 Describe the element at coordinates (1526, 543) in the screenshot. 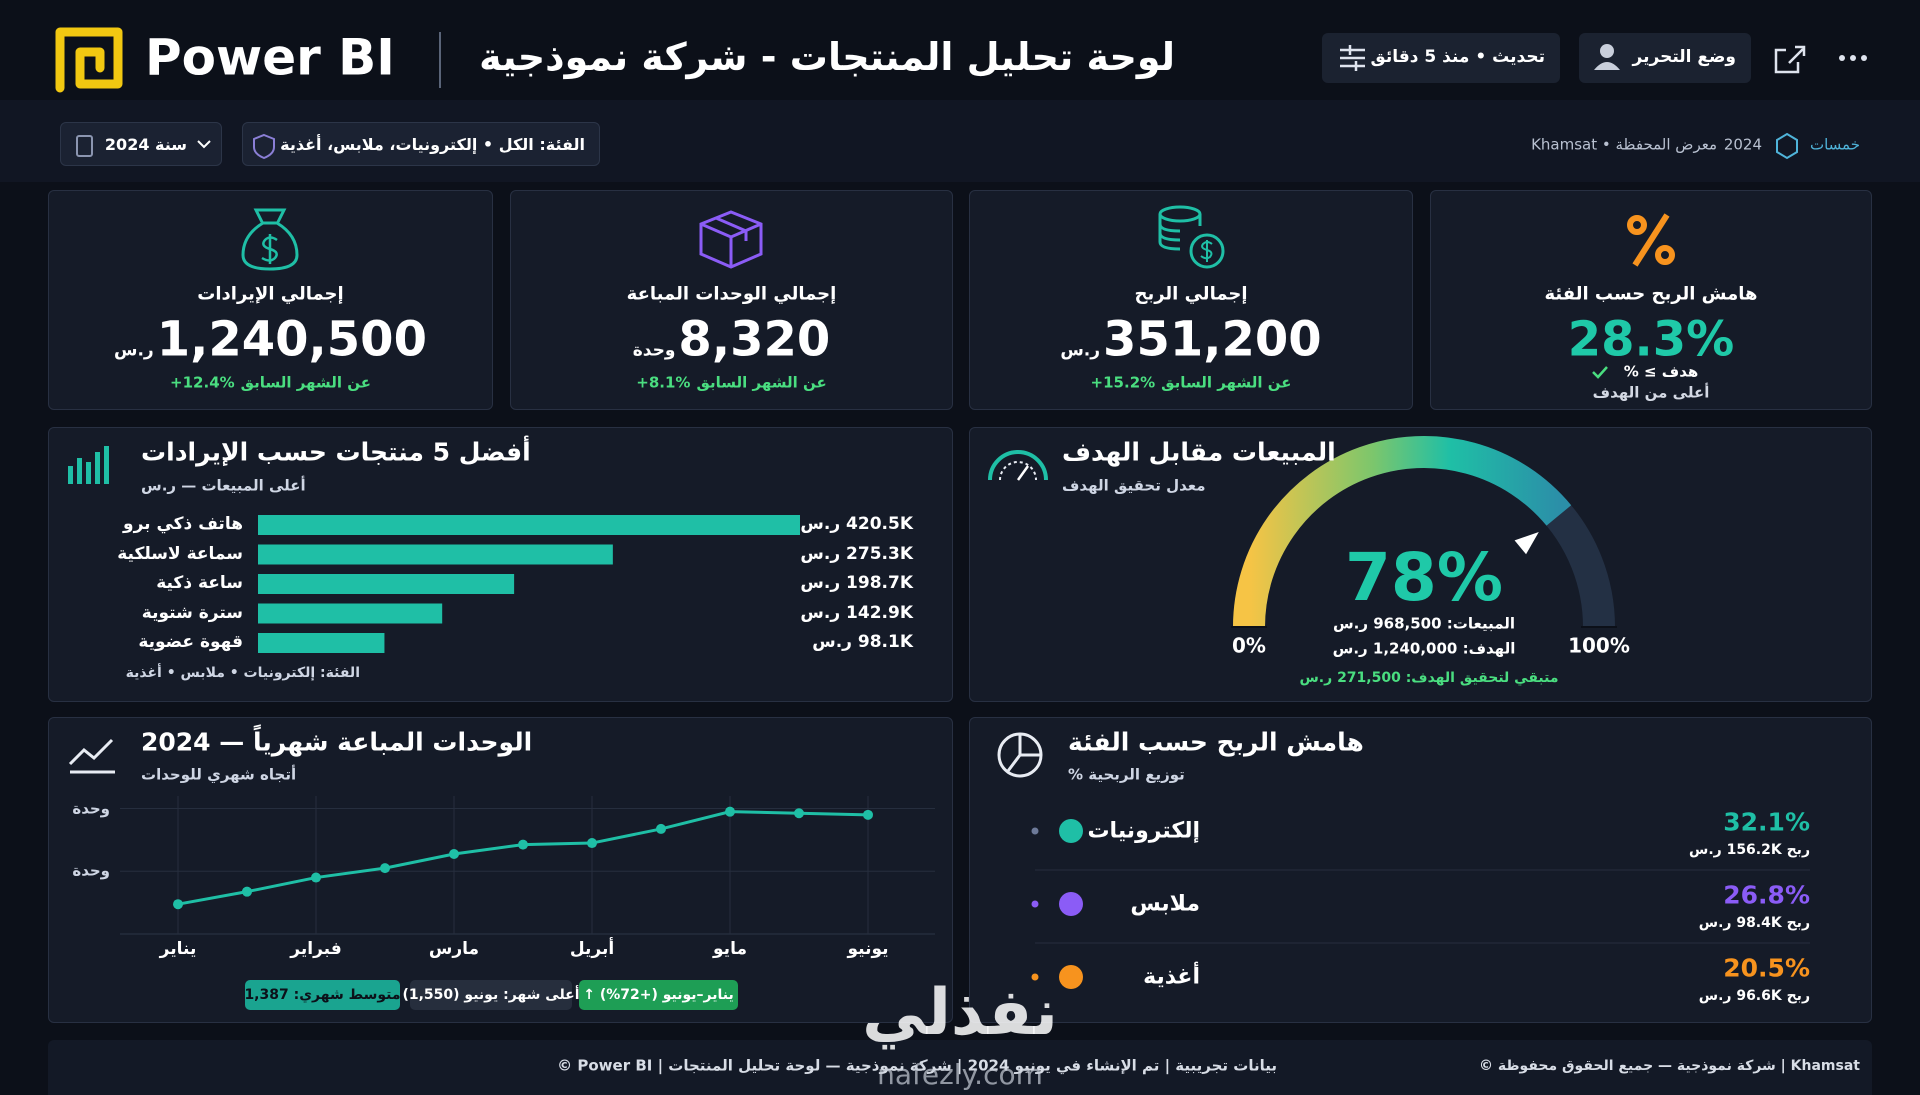

I see `gauge-pointer` at that location.